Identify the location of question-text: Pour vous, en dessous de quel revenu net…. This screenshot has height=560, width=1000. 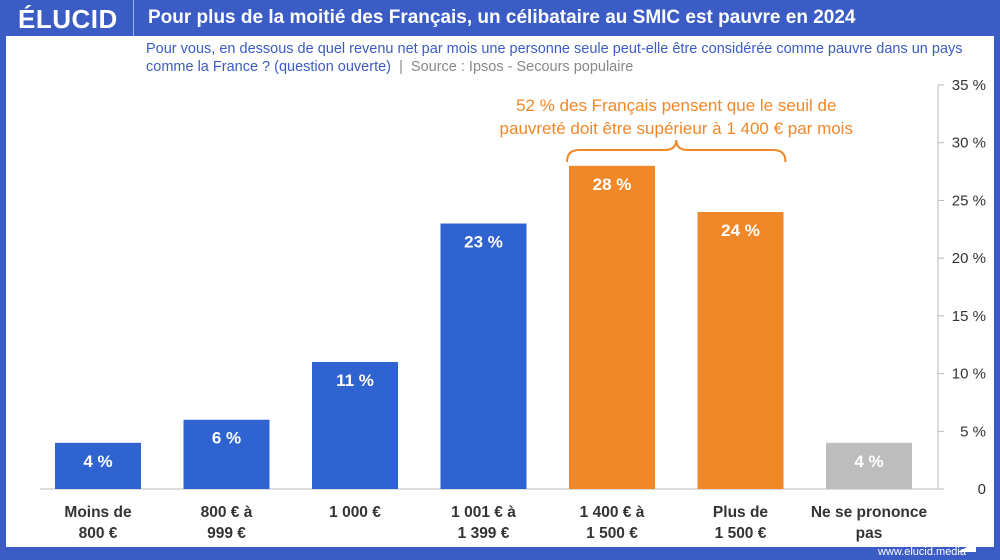
(554, 58).